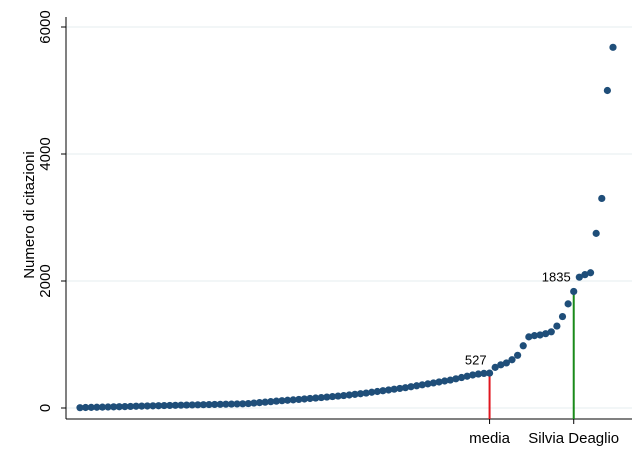 The image size is (639, 463). What do you see at coordinates (573, 438) in the screenshot?
I see `x-tick-label: Silvia Deaglio` at bounding box center [573, 438].